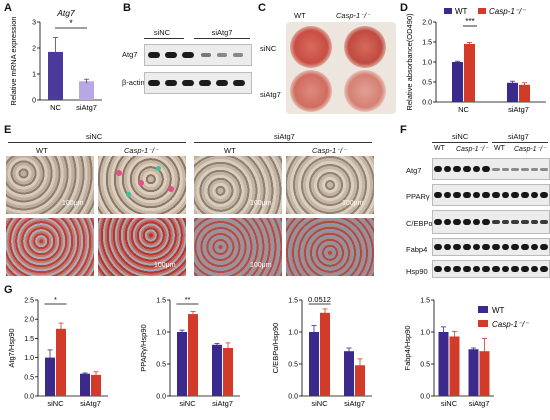  I want to click on blot-f-group-siatg7: siAtg7, so click(518, 136).